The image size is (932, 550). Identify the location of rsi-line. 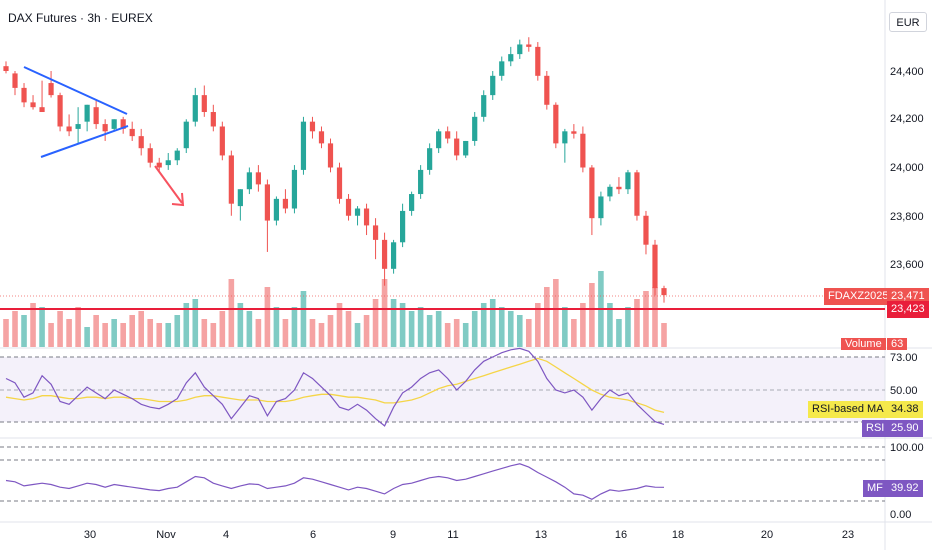
(335, 387).